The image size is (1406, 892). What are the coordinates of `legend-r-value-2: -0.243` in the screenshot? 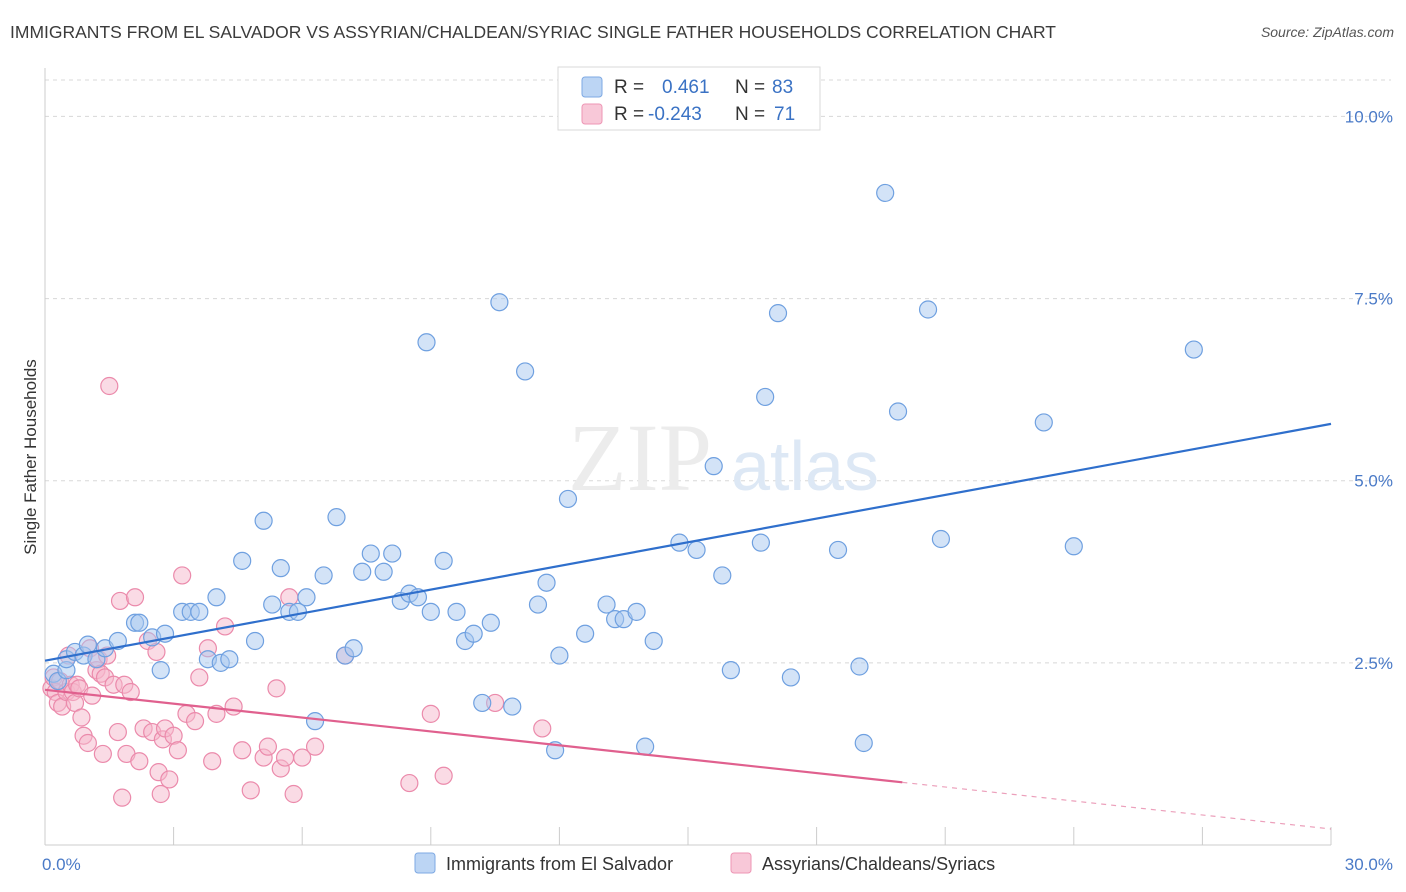 It's located at (675, 114).